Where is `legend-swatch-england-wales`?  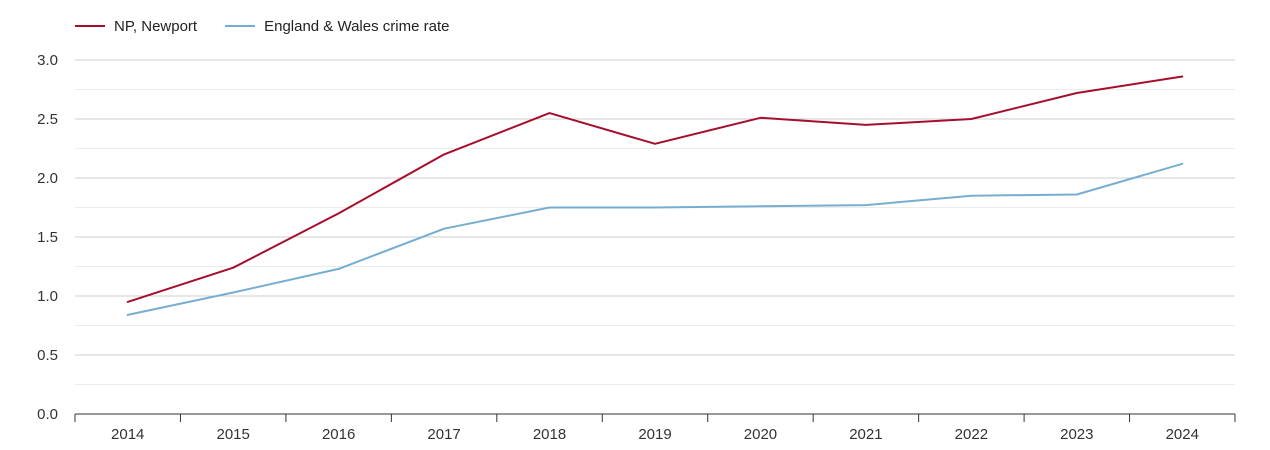 legend-swatch-england-wales is located at coordinates (240, 26).